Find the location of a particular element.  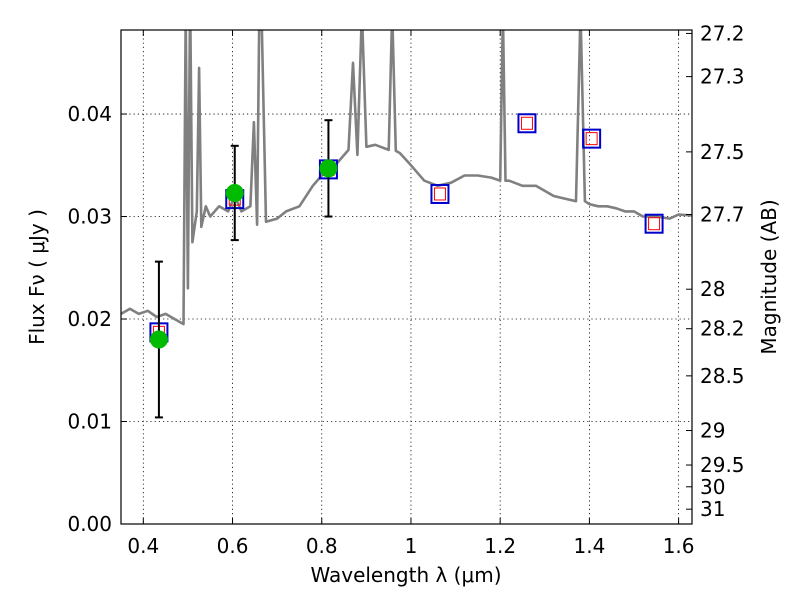

y2-tick-label: 27.5 is located at coordinates (722, 152).